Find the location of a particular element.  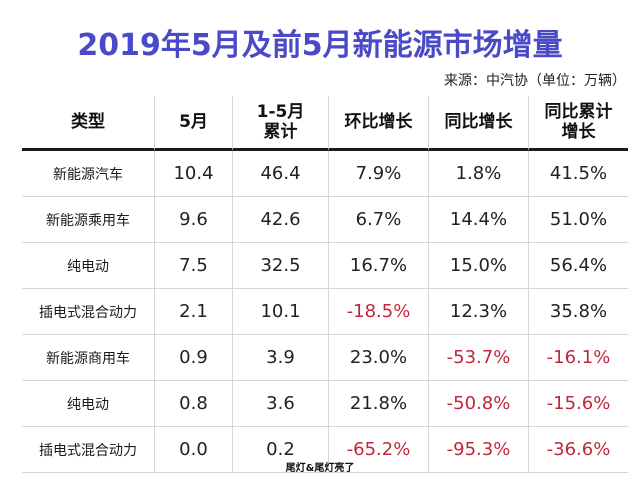

header-mom-label: 环比增长 is located at coordinates (378, 122).